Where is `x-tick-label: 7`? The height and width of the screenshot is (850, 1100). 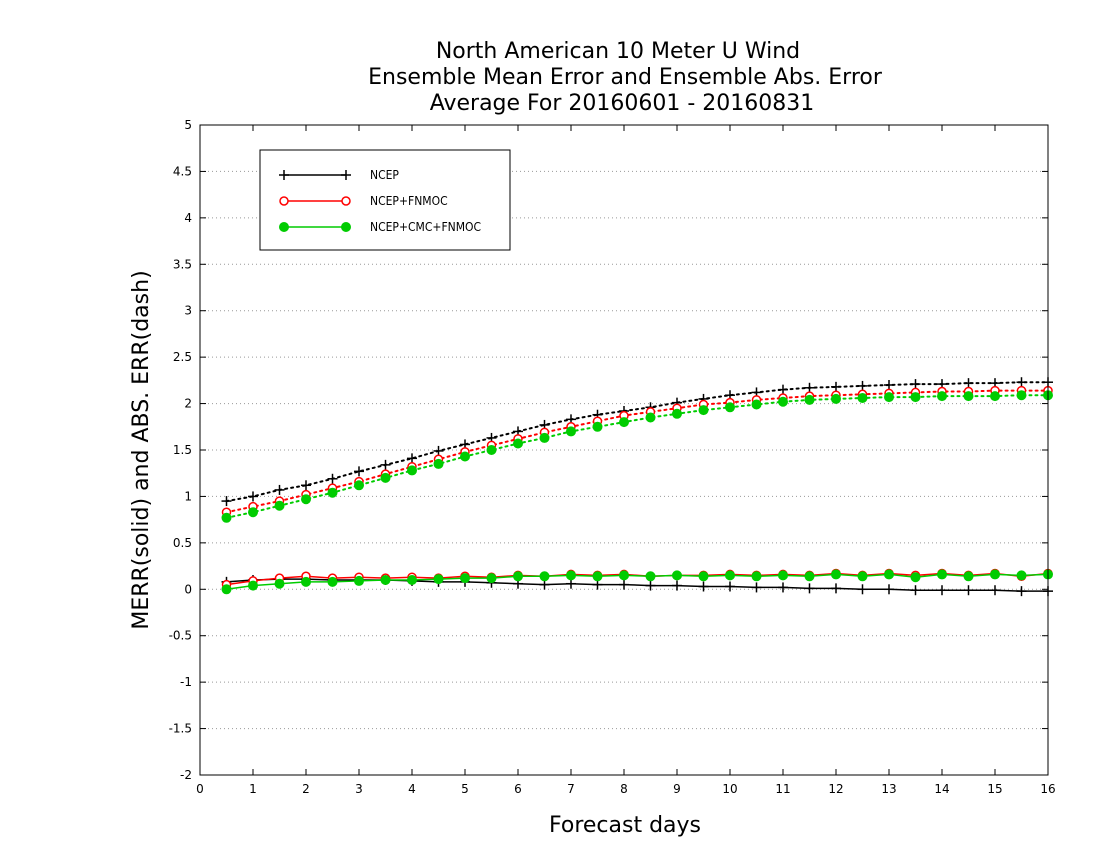 x-tick-label: 7 is located at coordinates (571, 789).